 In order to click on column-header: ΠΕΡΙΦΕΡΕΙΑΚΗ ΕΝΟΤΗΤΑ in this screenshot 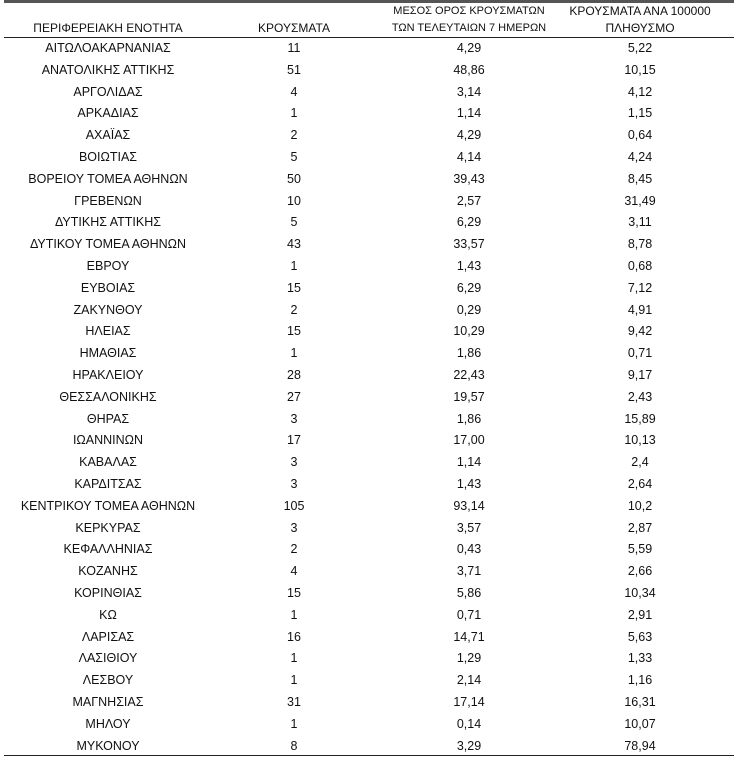, I will do `click(108, 28)`.